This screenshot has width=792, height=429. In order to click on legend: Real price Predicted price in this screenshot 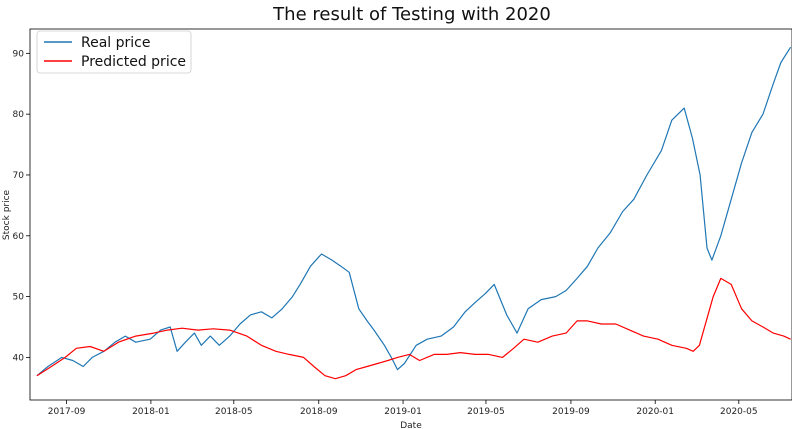, I will do `click(114, 52)`.